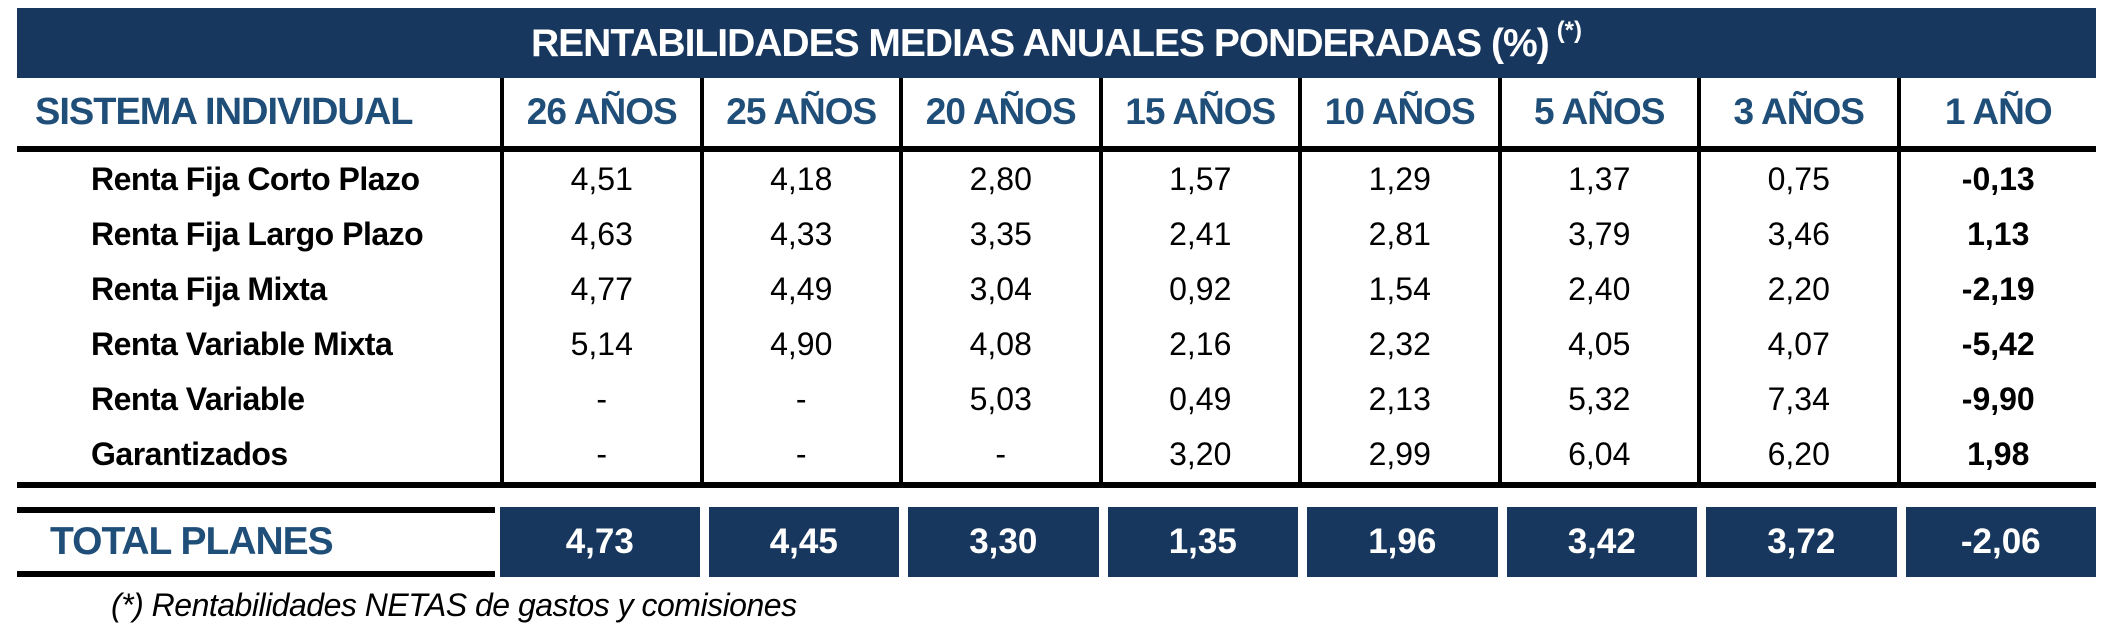  Describe the element at coordinates (1801, 542) in the screenshot. I see `total-value-cell: 3,72` at that location.